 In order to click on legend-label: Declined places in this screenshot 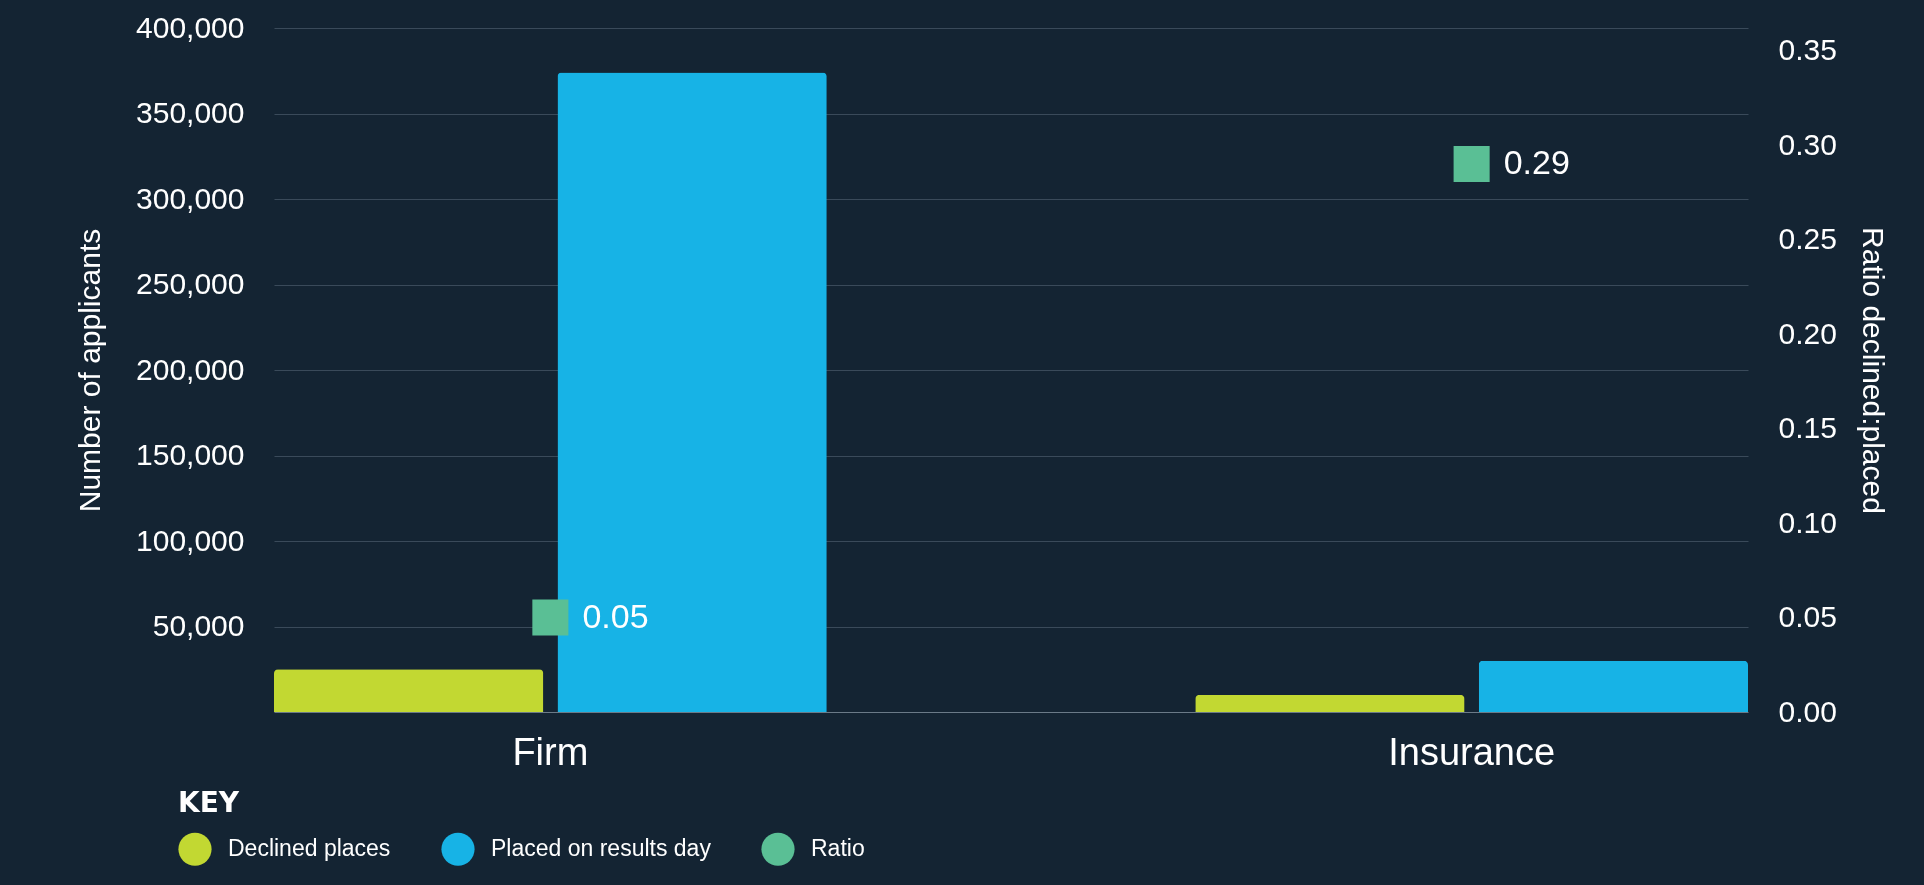, I will do `click(309, 848)`.